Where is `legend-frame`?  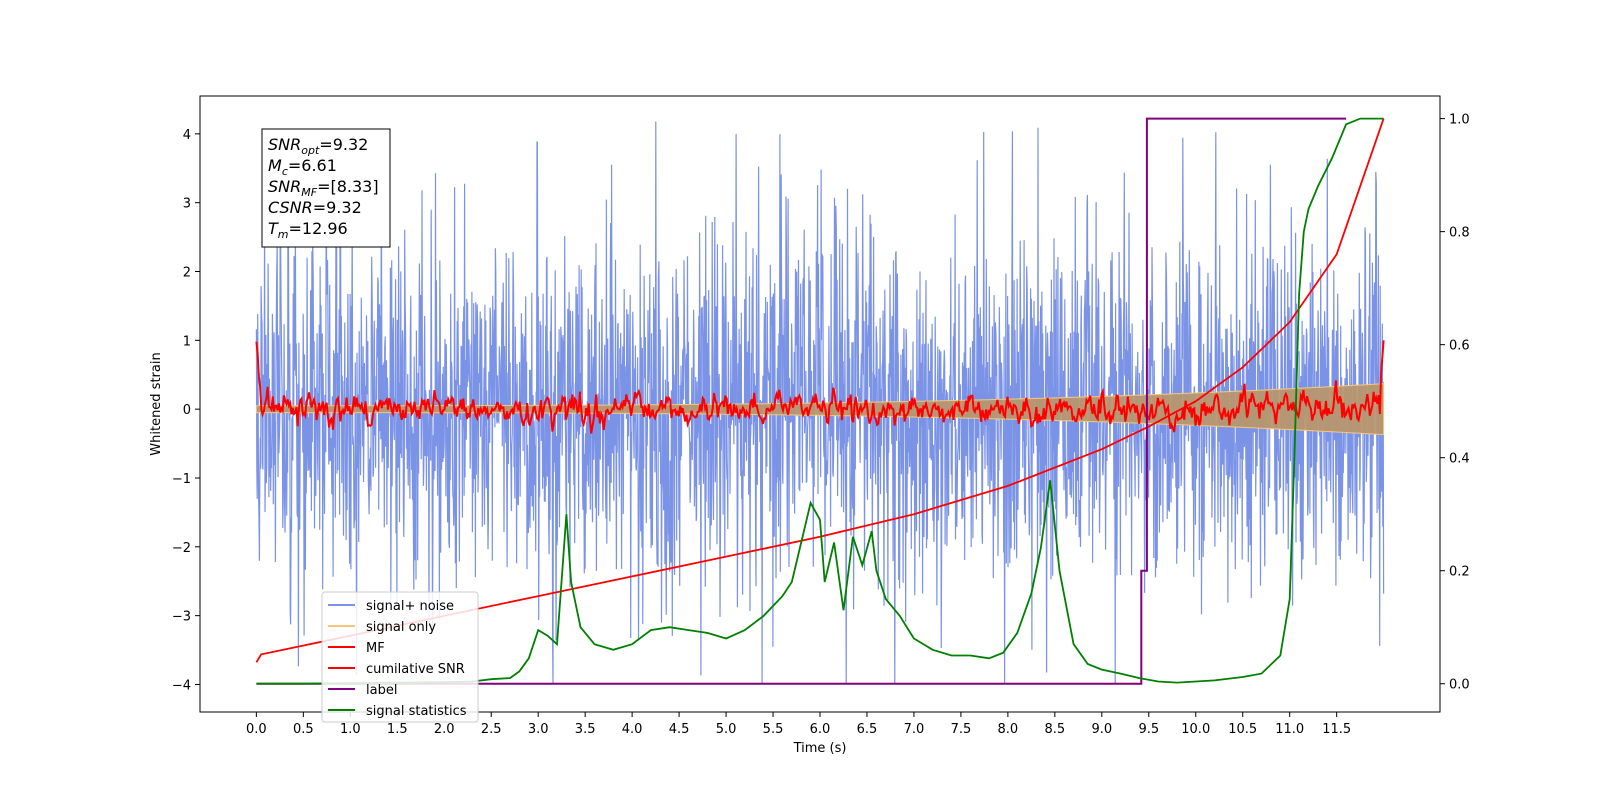
legend-frame is located at coordinates (400, 657).